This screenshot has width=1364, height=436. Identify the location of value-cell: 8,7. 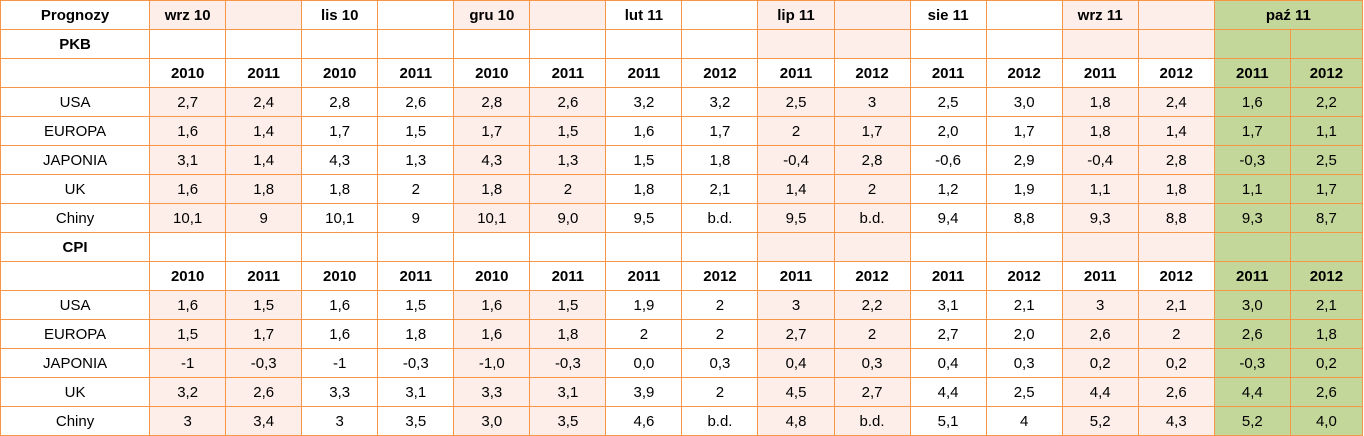
(1326, 218).